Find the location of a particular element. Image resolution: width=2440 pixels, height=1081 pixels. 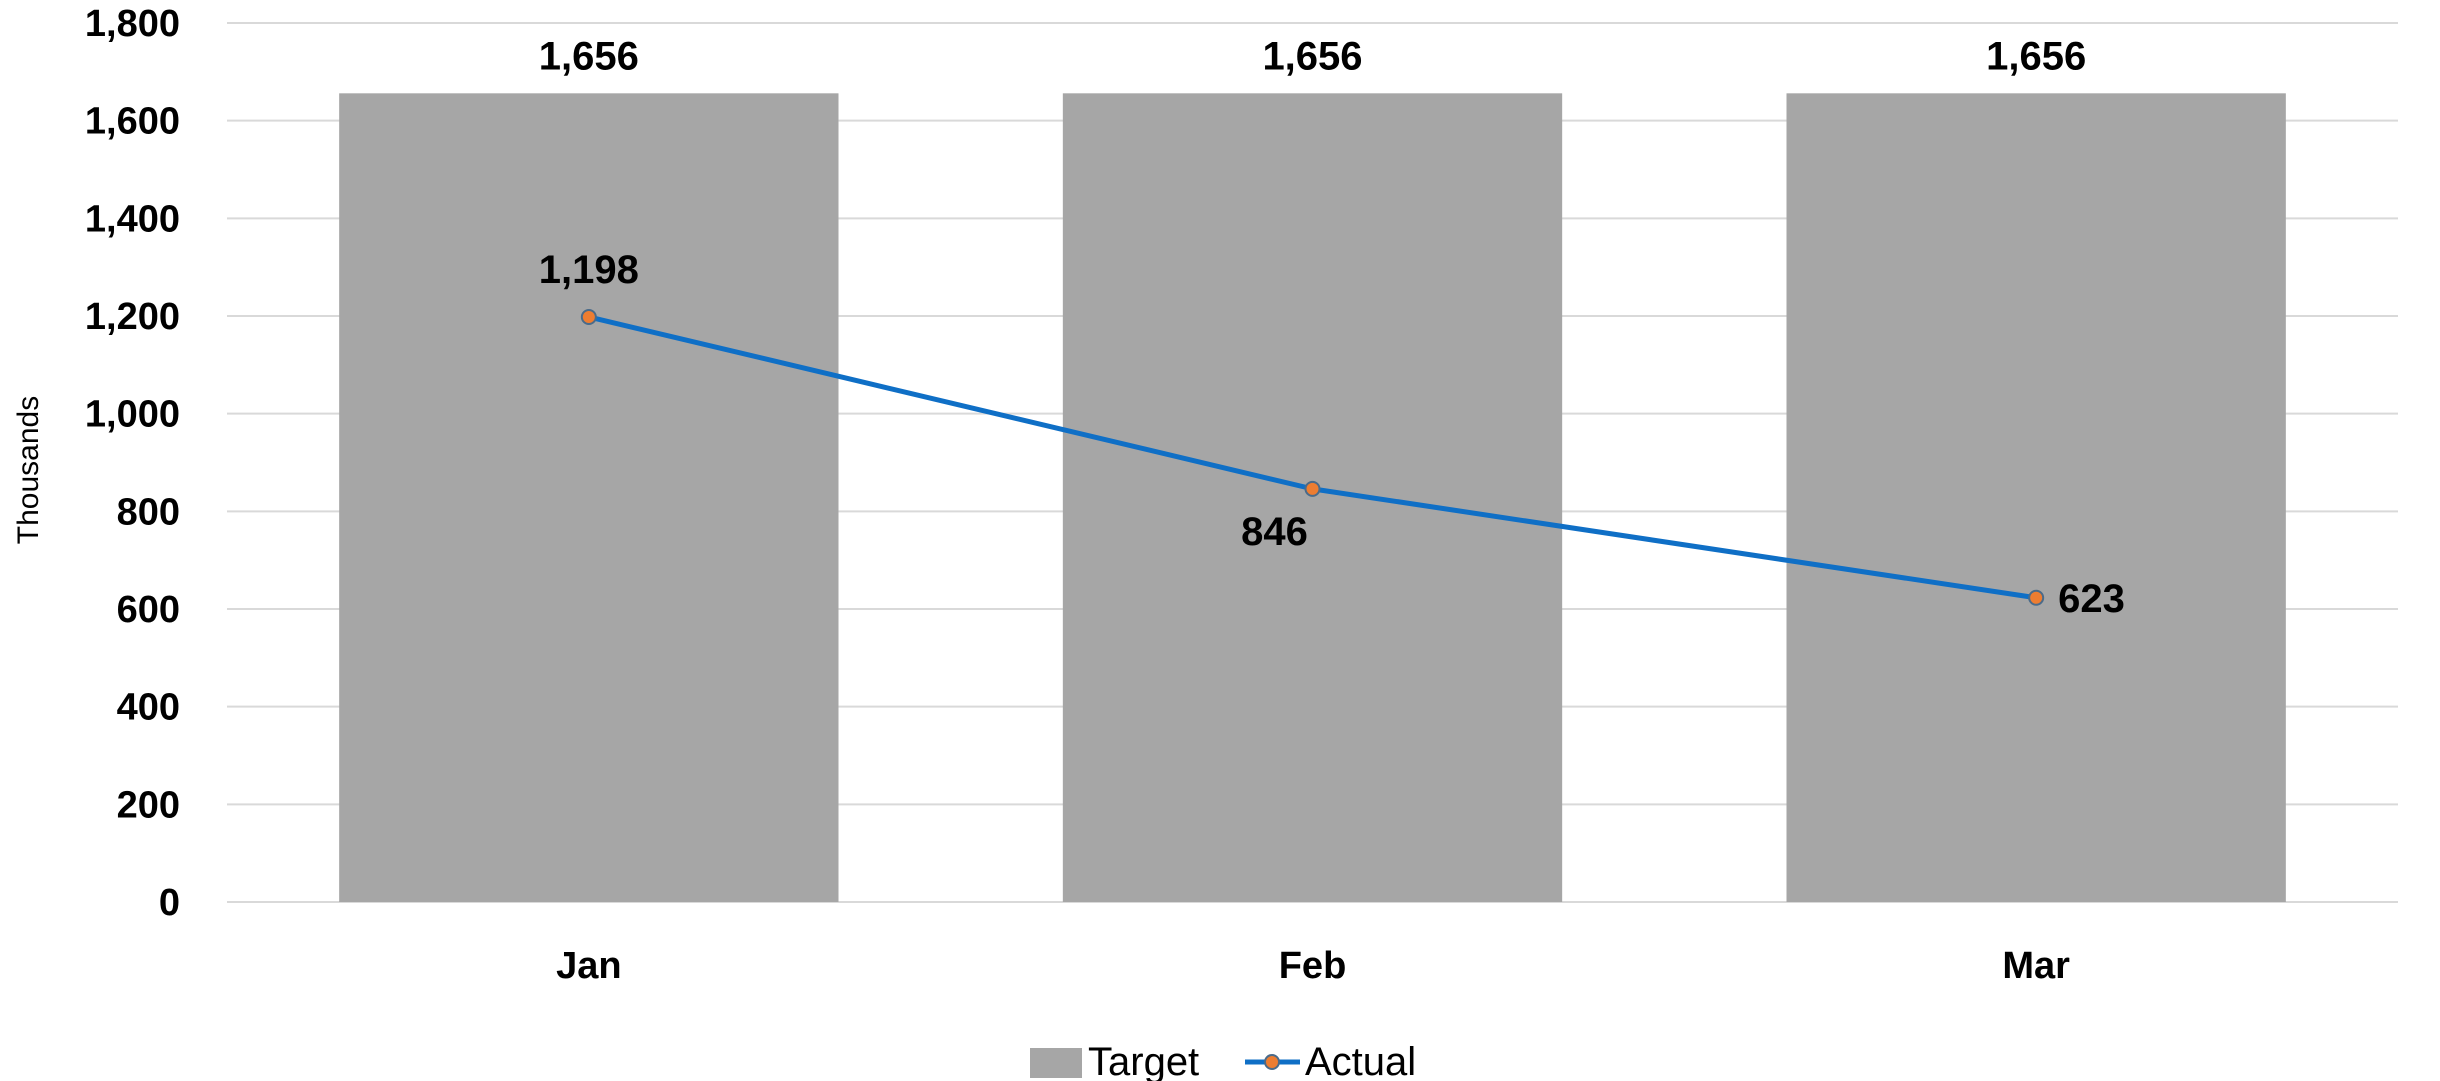

y-tick-label: 1,400 is located at coordinates (132, 219).